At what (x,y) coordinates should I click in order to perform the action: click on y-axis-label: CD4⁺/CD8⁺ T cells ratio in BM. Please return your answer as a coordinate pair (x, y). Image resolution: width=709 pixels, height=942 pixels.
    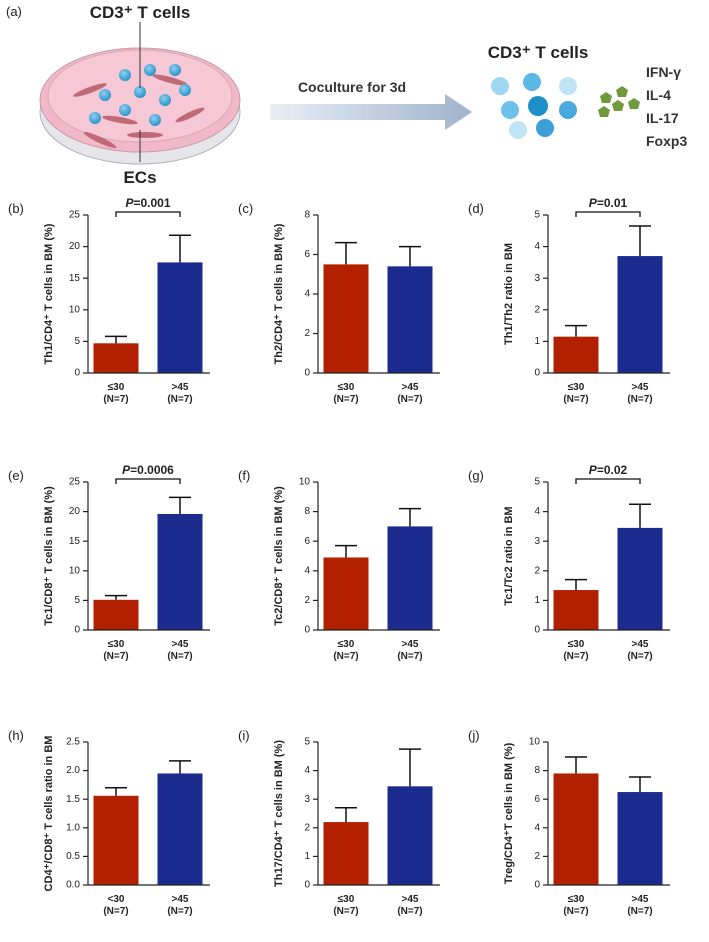
    Looking at the image, I should click on (49, 814).